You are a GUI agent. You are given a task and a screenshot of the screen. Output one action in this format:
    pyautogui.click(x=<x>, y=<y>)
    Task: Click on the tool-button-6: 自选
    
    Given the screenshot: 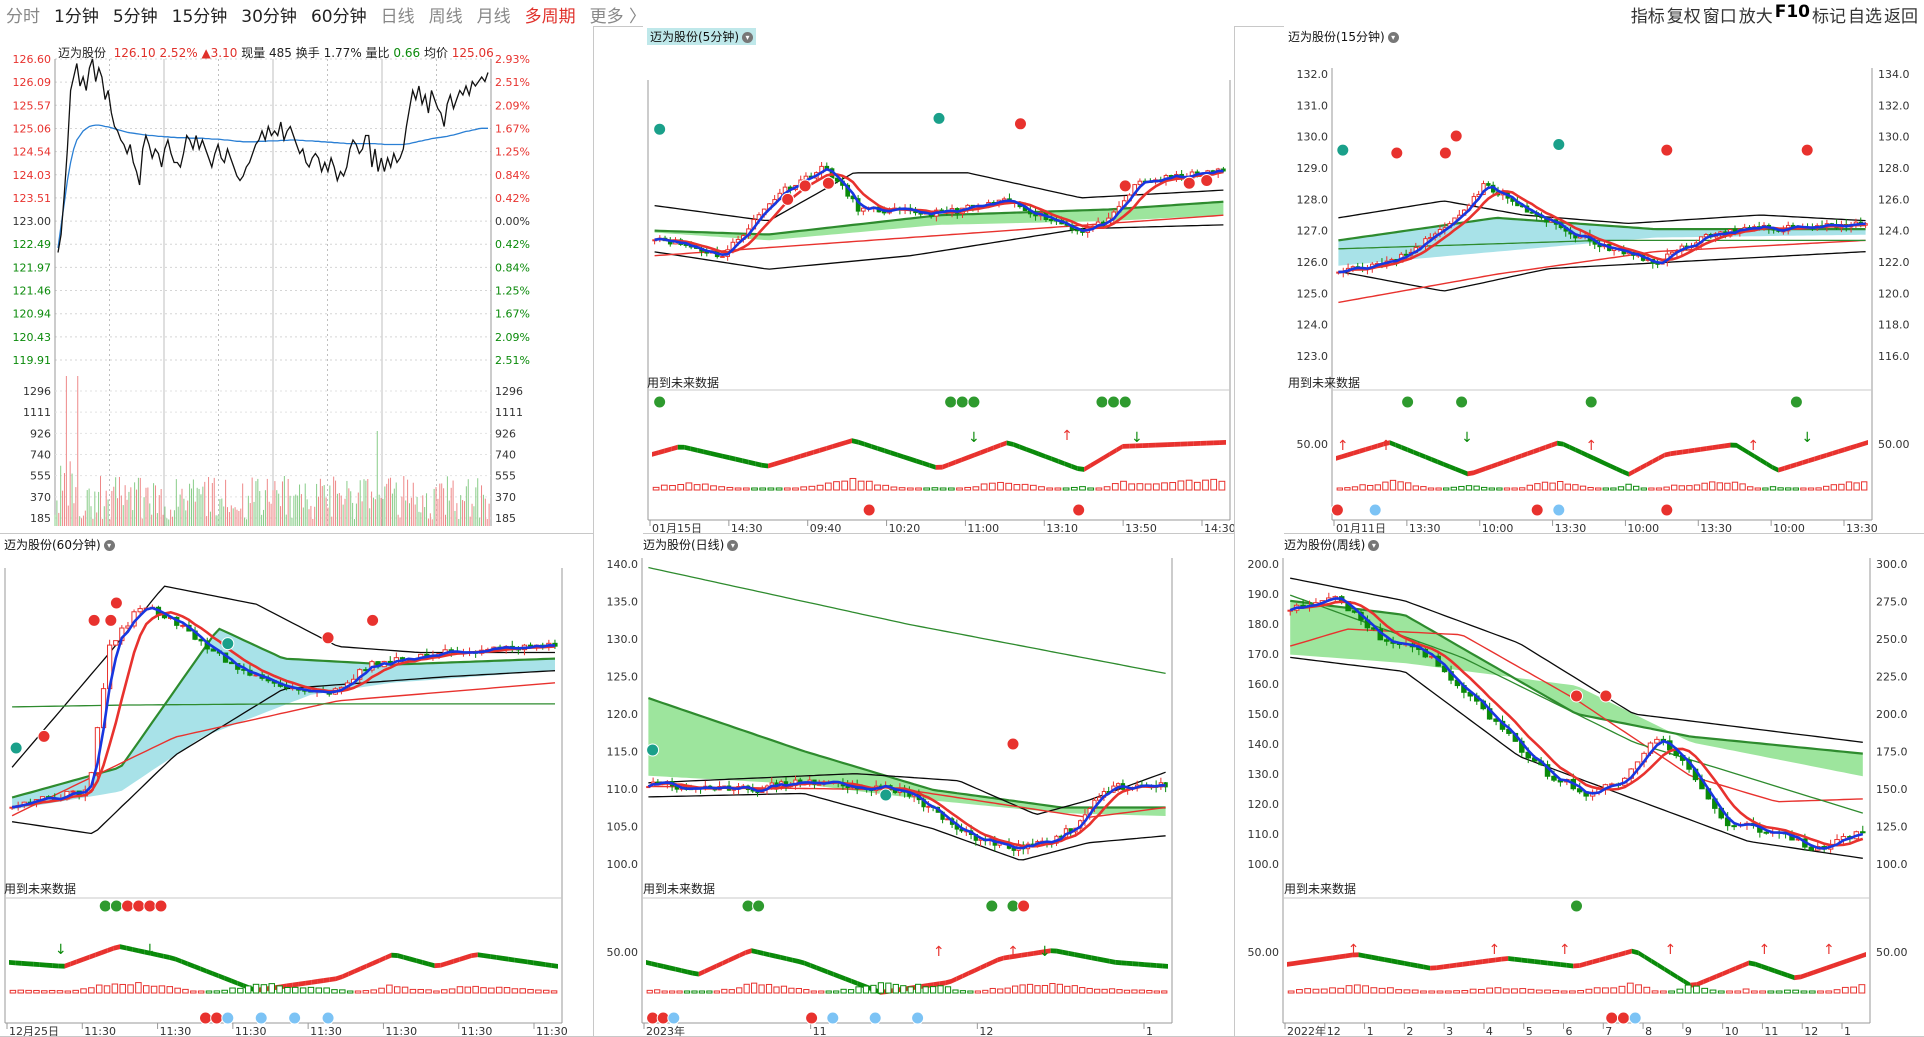 What is the action you would take?
    pyautogui.click(x=1865, y=17)
    